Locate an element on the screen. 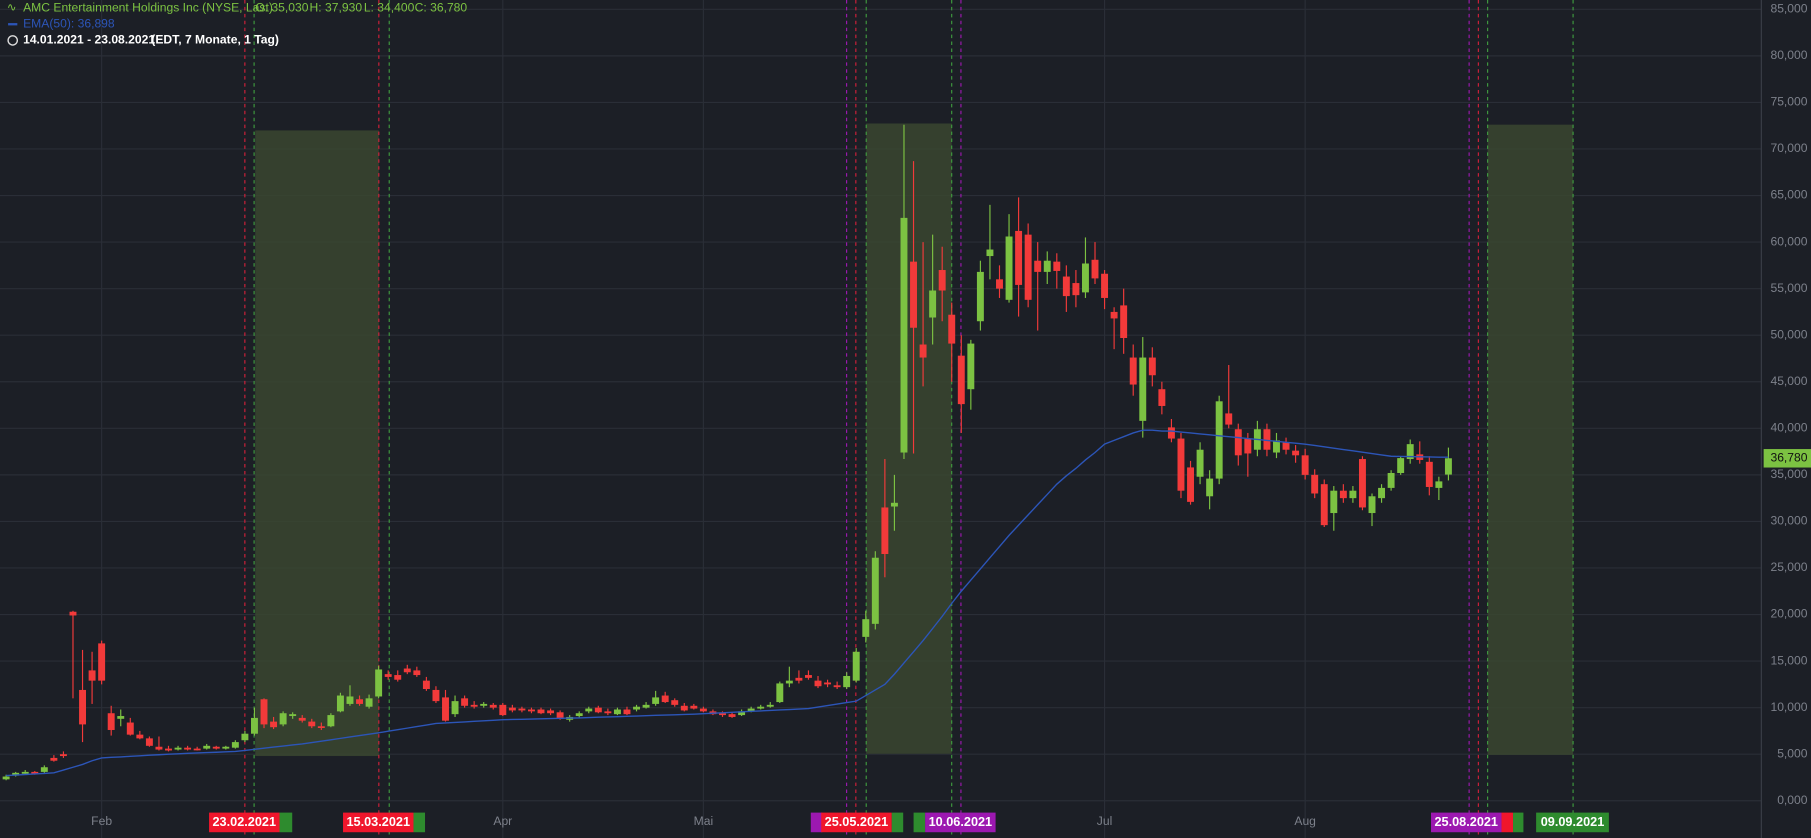  date-marker-label: 25.08.2021 is located at coordinates (1466, 822).